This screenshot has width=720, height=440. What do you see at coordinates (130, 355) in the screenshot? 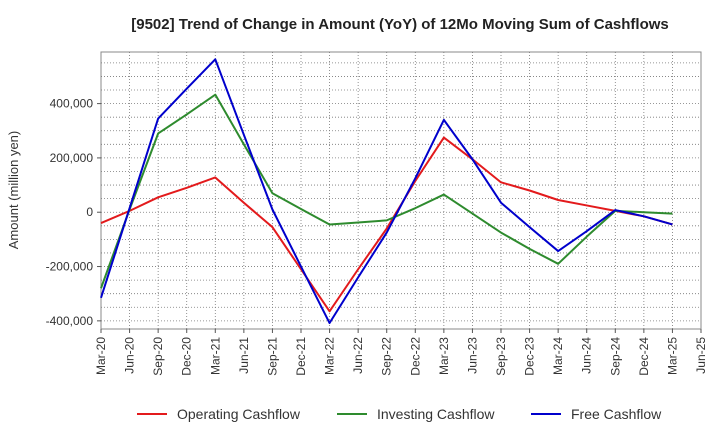
I see `x-tick-label: Jun-20` at bounding box center [130, 355].